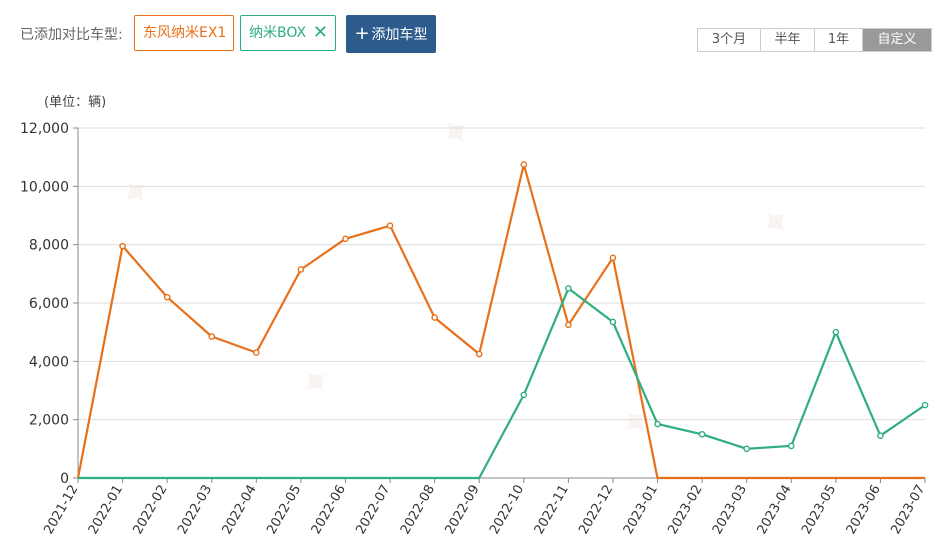 This screenshot has width=949, height=556. What do you see at coordinates (897, 40) in the screenshot?
I see `range-custom: 自定义` at bounding box center [897, 40].